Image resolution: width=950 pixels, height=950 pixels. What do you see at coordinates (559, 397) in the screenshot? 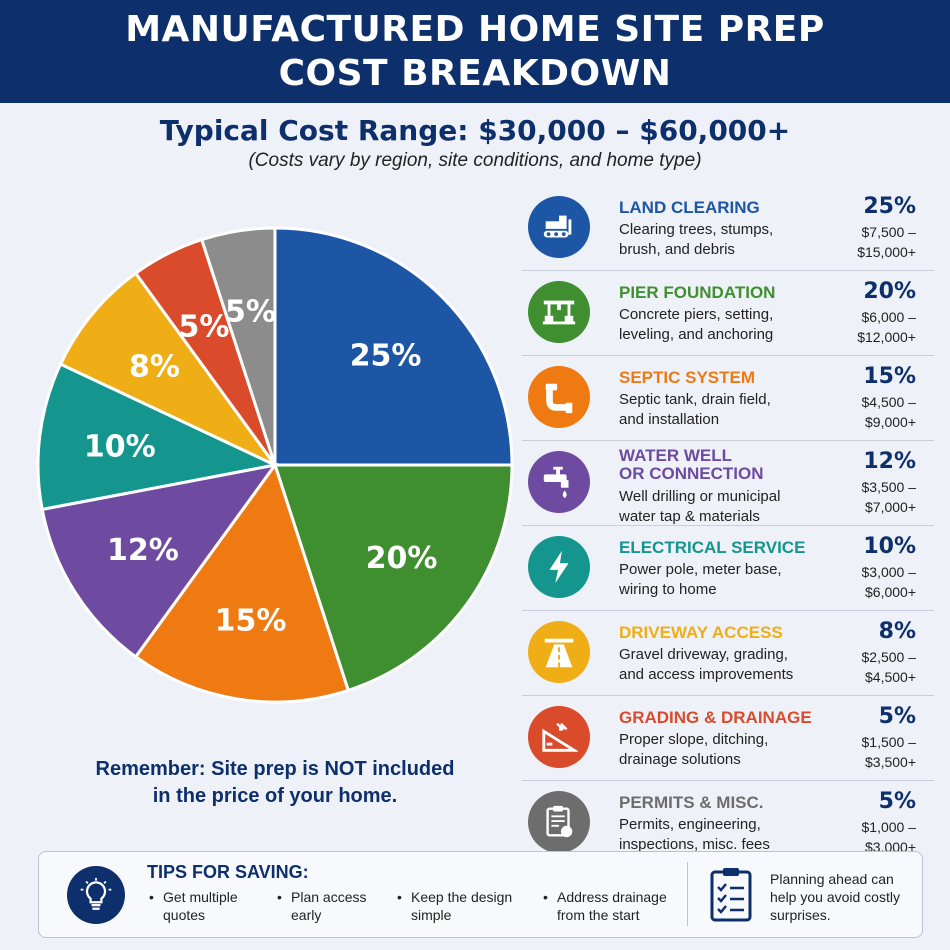
I see `pipe-icon` at bounding box center [559, 397].